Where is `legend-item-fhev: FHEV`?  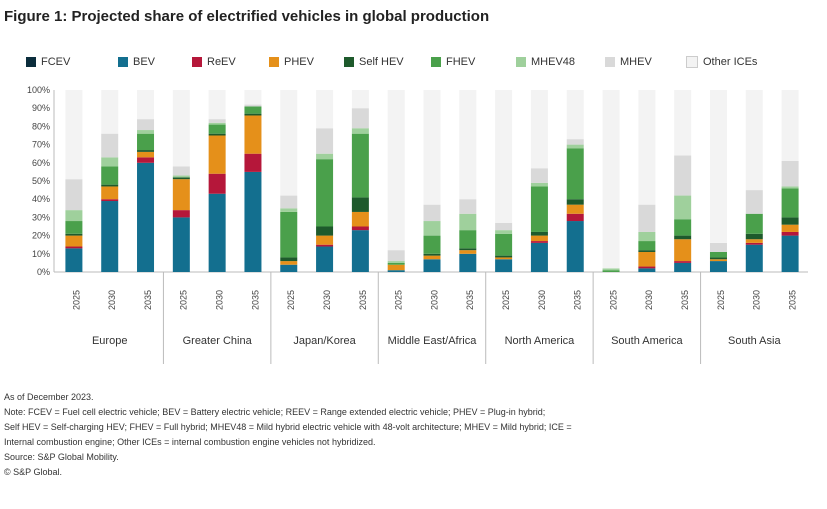 legend-item-fhev: FHEV is located at coordinates (453, 62).